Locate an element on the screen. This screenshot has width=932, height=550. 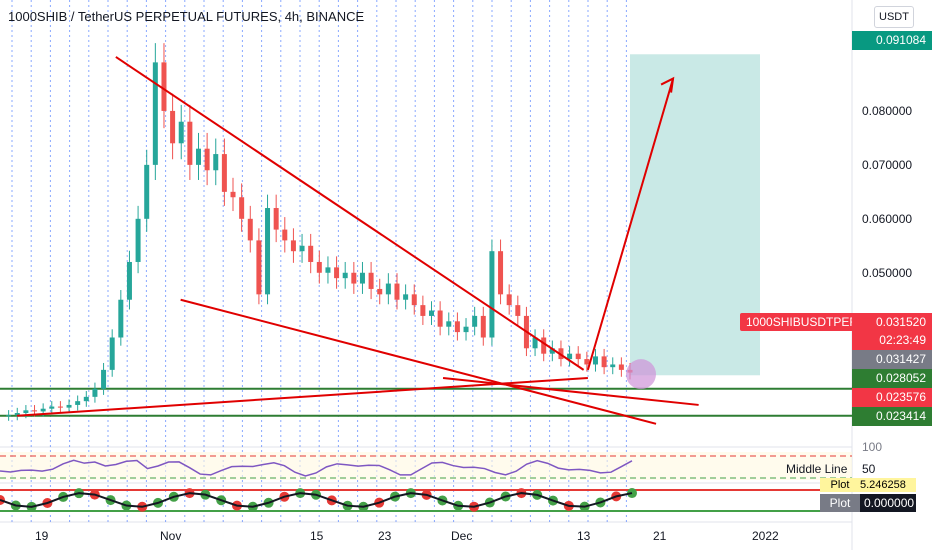
breakout-marker is located at coordinates (641, 374).